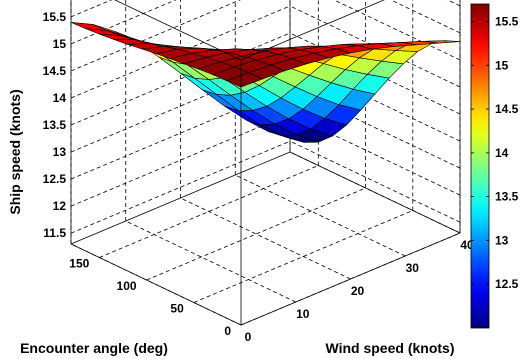  Describe the element at coordinates (60, 152) in the screenshot. I see `z-tick-label: 13` at that location.